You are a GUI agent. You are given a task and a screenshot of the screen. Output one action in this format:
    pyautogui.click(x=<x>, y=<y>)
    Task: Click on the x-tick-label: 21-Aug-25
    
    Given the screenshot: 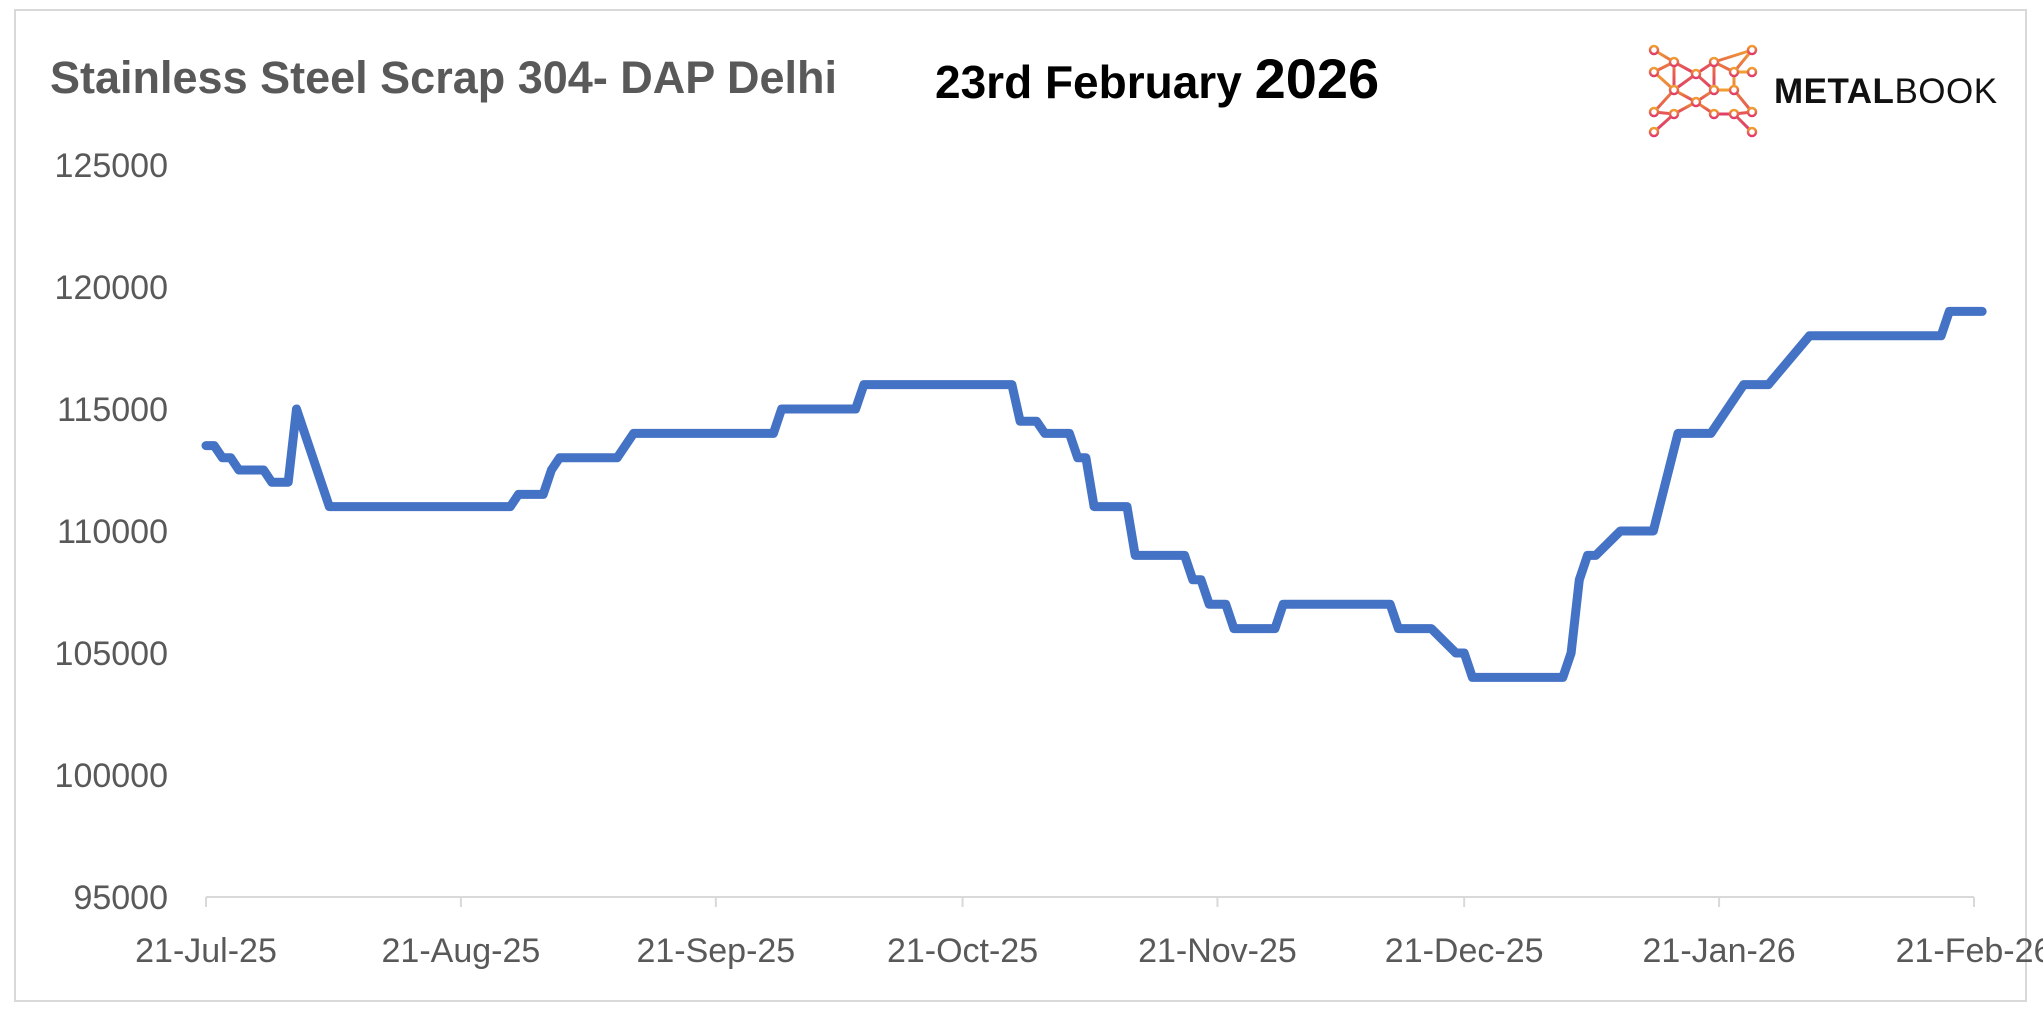 What is the action you would take?
    pyautogui.click(x=461, y=951)
    